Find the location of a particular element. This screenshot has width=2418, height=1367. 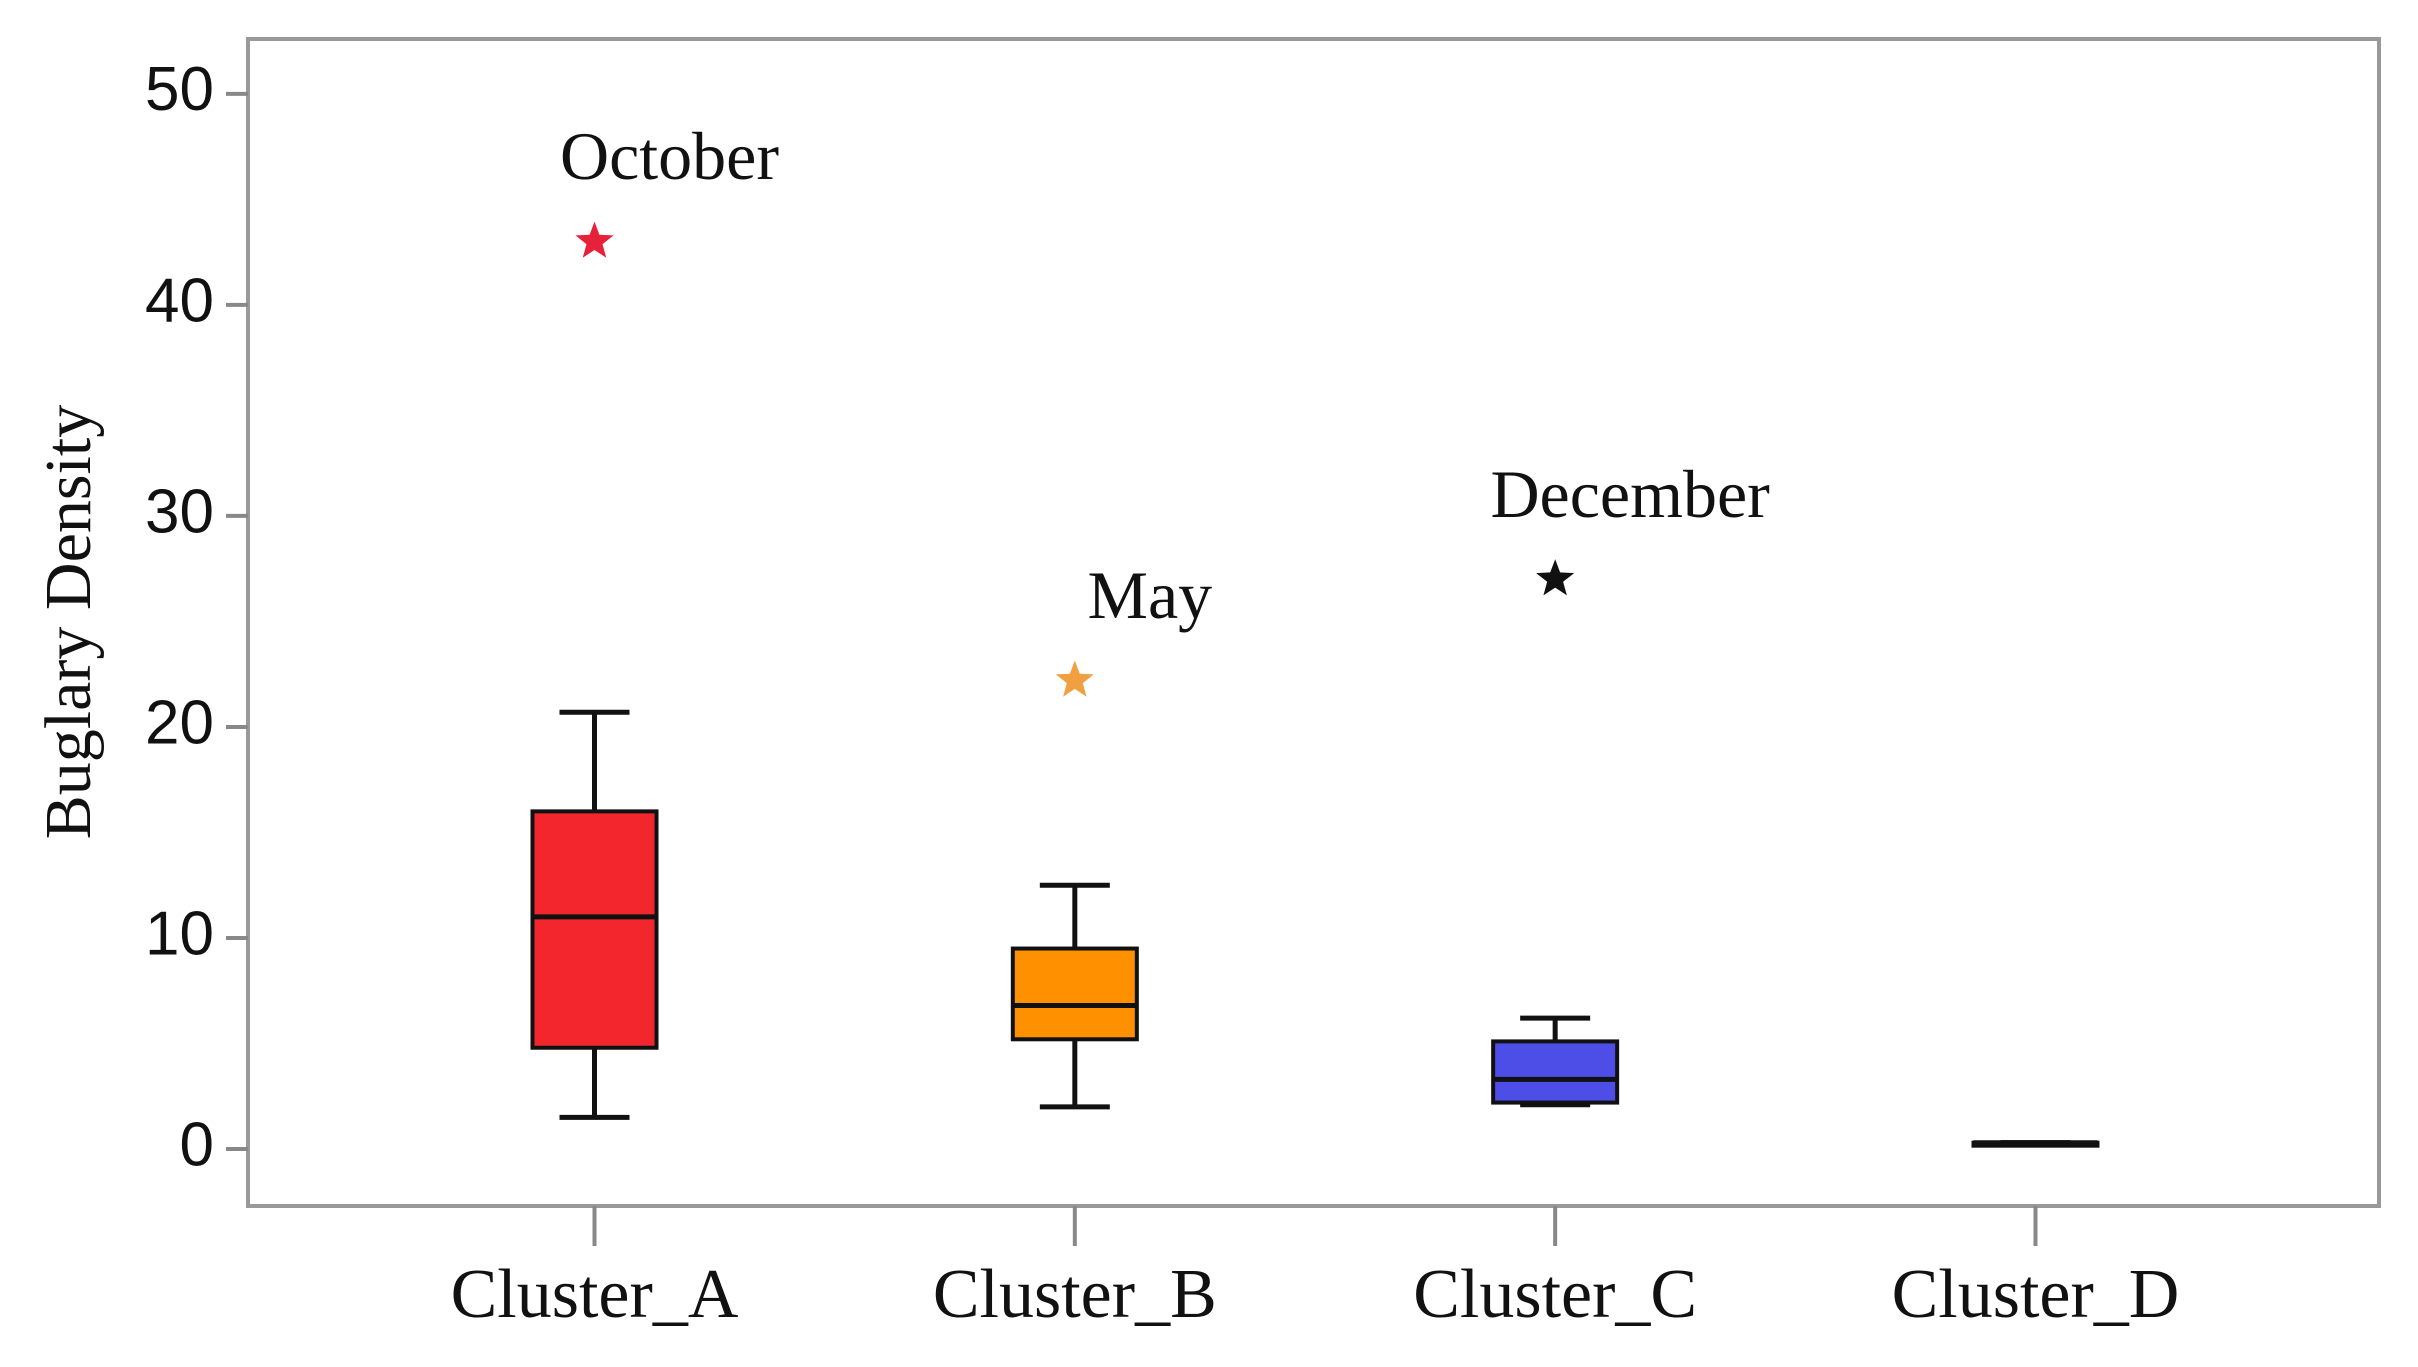

x-tick-label: Cluster_D is located at coordinates (2036, 1294).